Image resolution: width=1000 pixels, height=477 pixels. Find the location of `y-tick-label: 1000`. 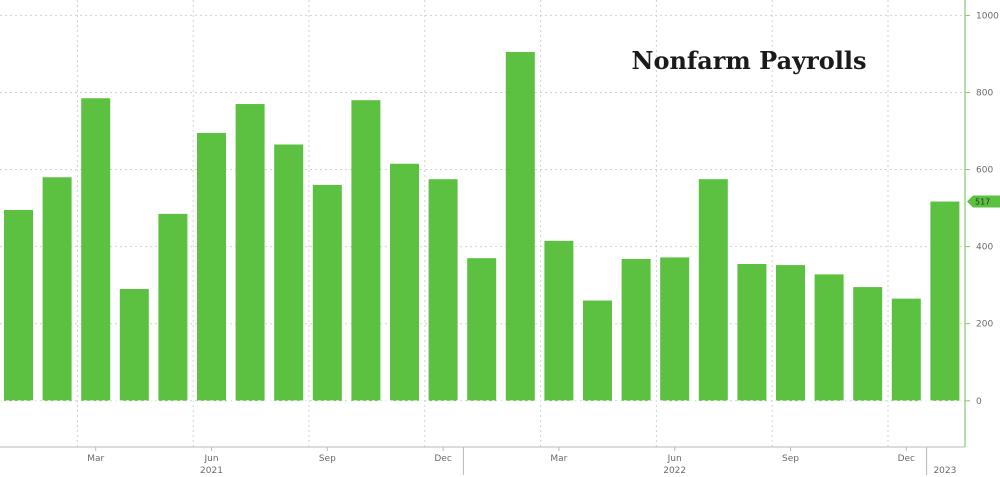

y-tick-label: 1000 is located at coordinates (987, 16).